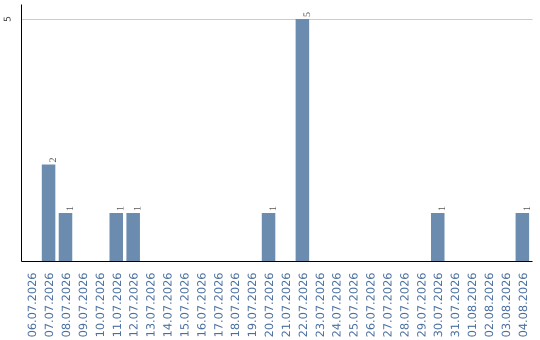 This screenshot has width=540, height=340. What do you see at coordinates (319, 305) in the screenshot?
I see `x-tick-label: 23.07.2026` at bounding box center [319, 305].